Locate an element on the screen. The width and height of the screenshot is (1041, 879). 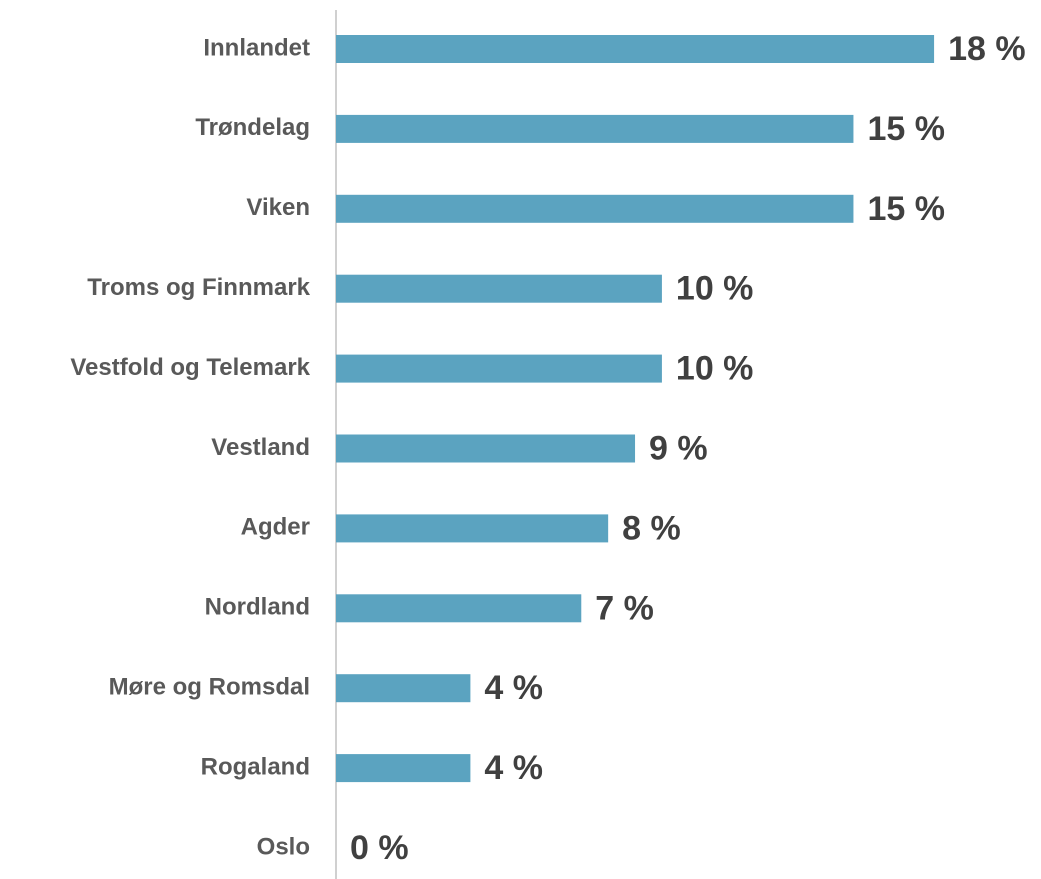
value-label: 9 % is located at coordinates (678, 448).